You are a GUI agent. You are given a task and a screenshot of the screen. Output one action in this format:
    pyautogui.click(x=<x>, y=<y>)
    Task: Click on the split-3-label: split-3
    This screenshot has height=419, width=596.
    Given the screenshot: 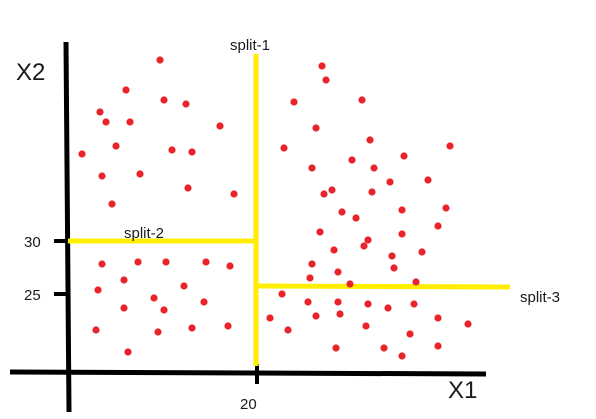 What is the action you would take?
    pyautogui.click(x=540, y=297)
    